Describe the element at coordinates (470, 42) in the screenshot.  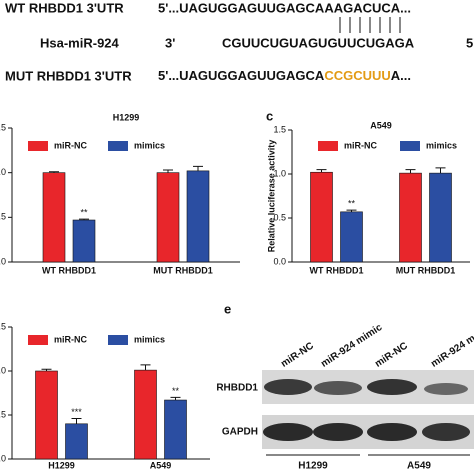
I see `mir-5prime: 5'` at that location.